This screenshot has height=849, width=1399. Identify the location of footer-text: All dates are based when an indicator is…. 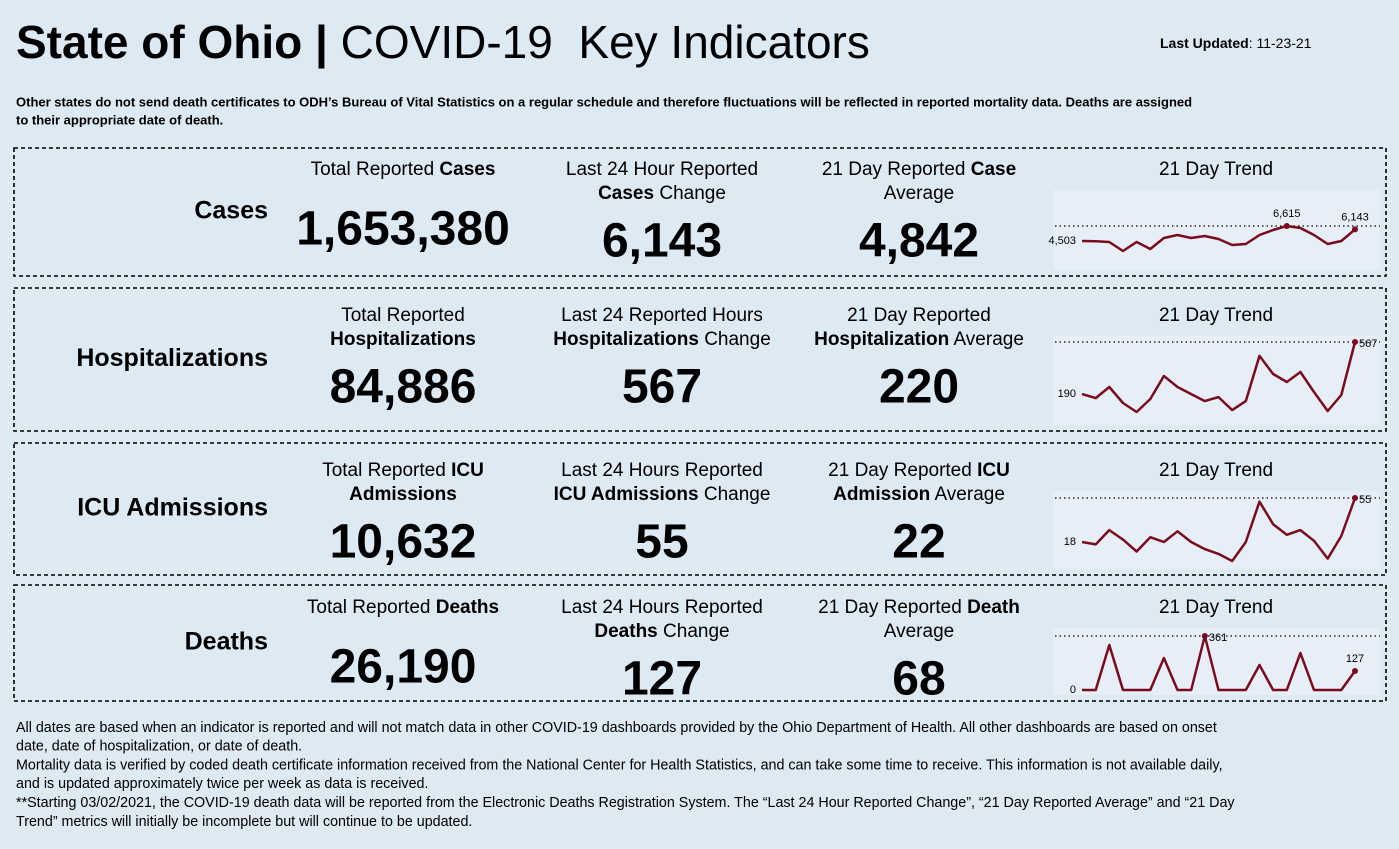
(616, 728).